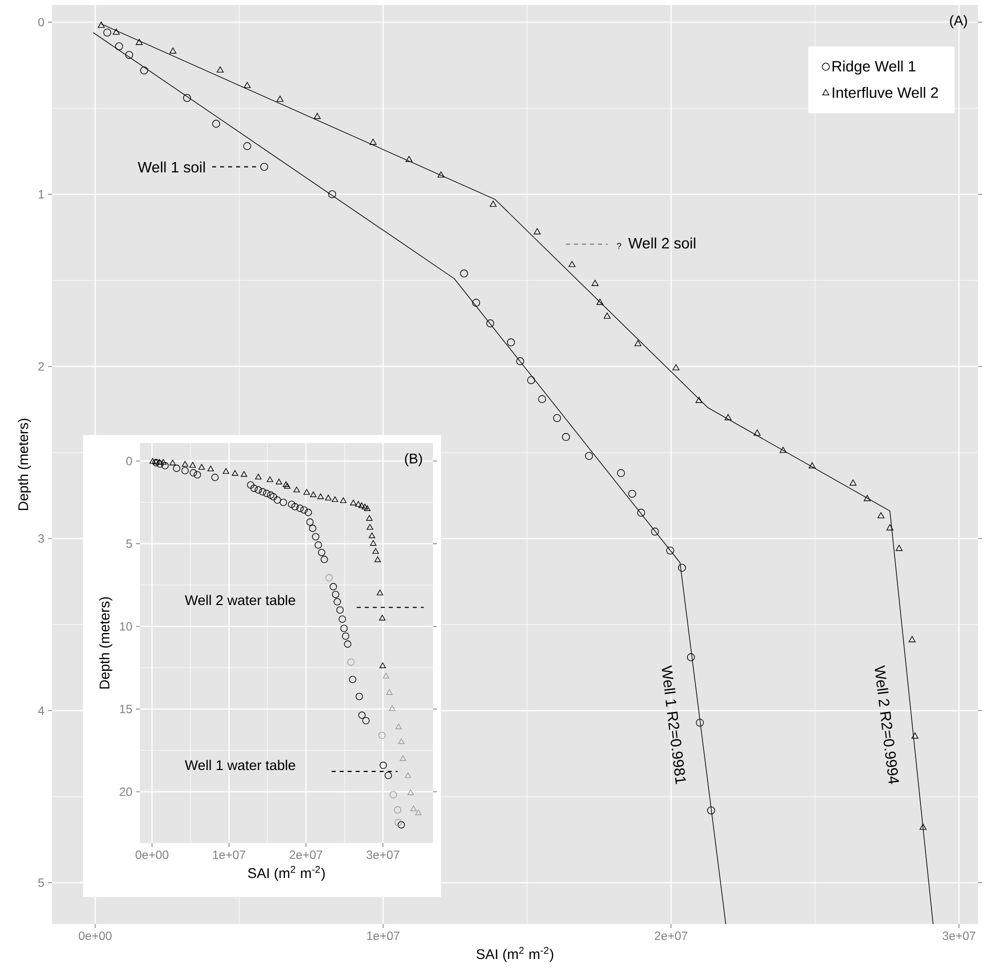 This screenshot has height=977, width=987. Describe the element at coordinates (229, 855) in the screenshot. I see `x-tick-label: 1e+07` at that location.